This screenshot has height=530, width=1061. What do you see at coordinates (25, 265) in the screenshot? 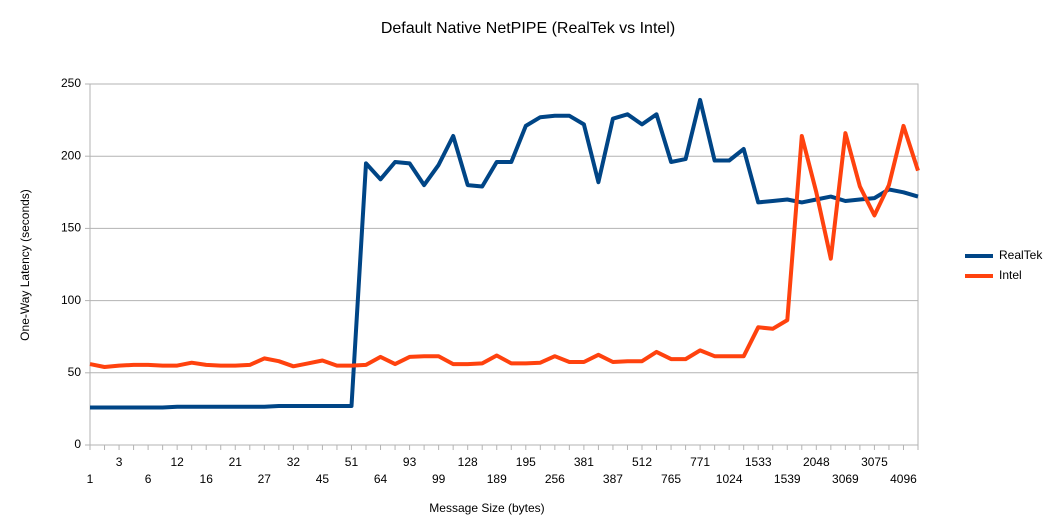
I see `y-axis-title: One-Way Latency (seconds)` at bounding box center [25, 265].